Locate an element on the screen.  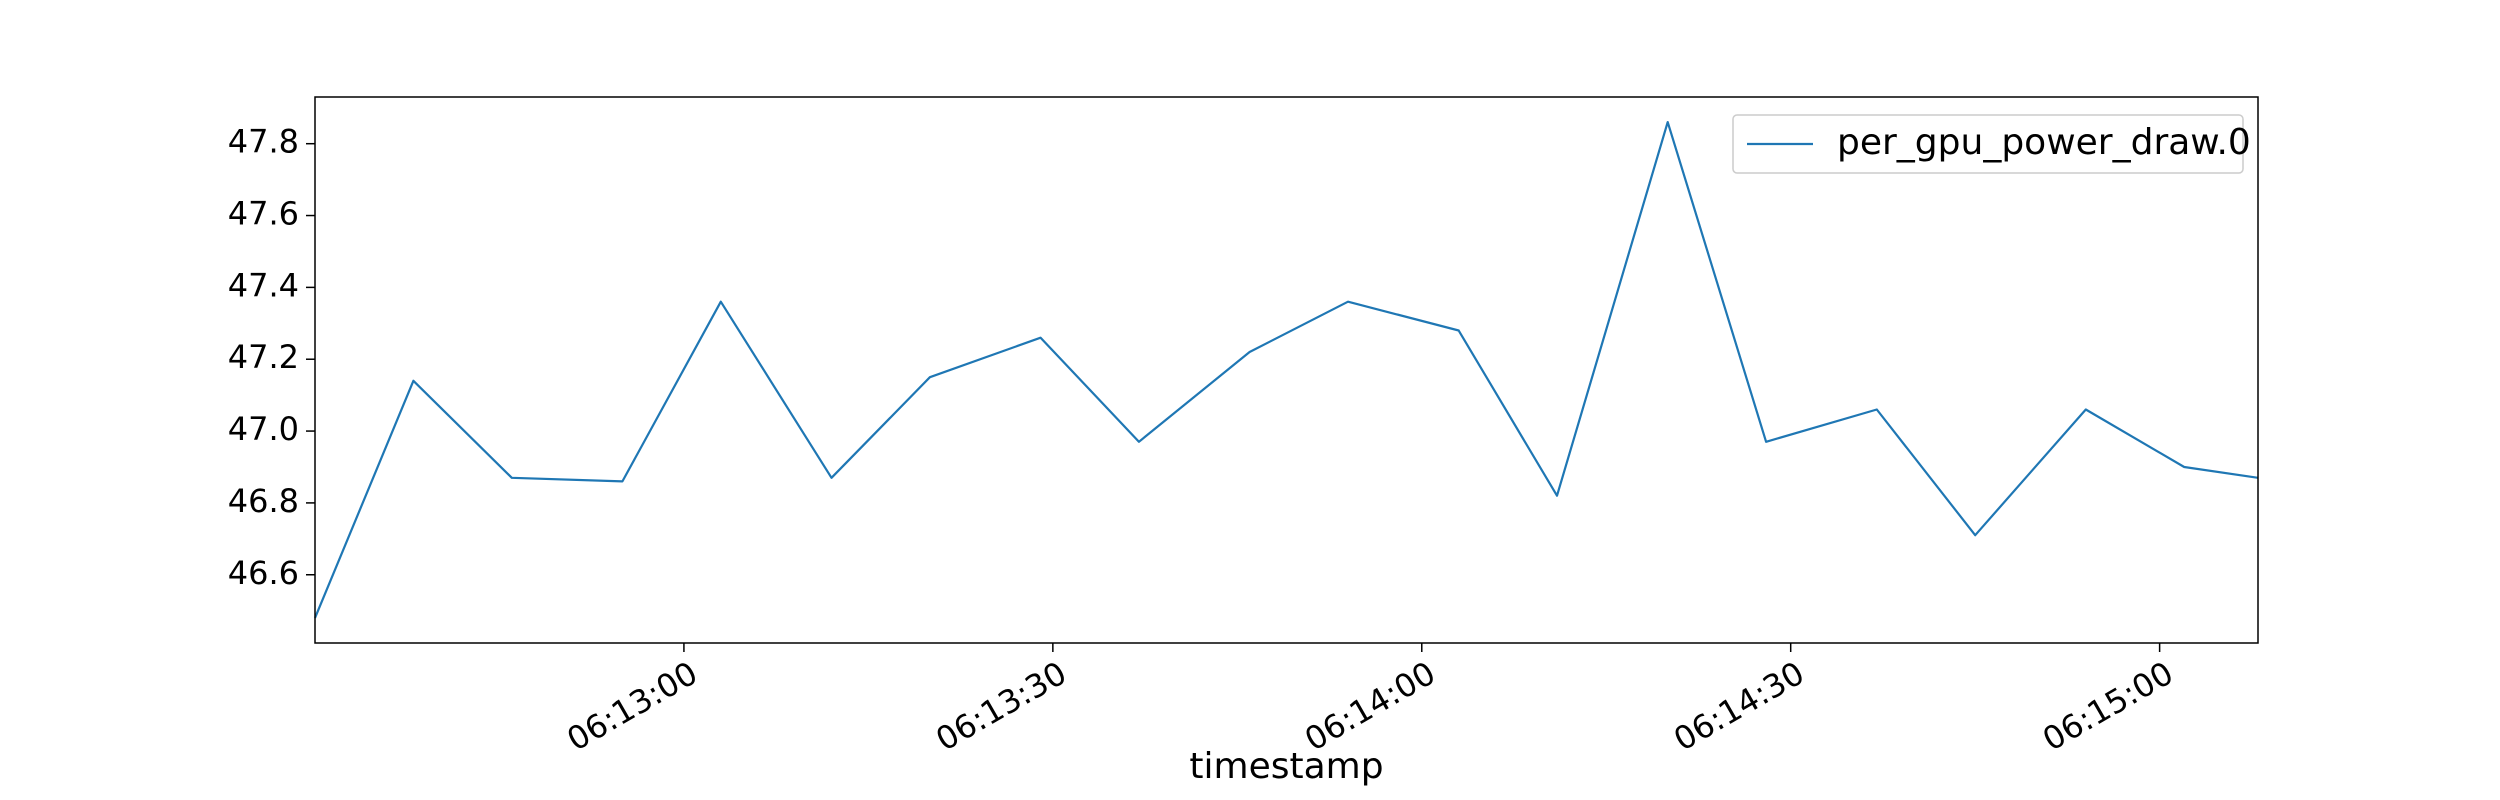
x-tick-label: 06:14:30 is located at coordinates (1738, 706).